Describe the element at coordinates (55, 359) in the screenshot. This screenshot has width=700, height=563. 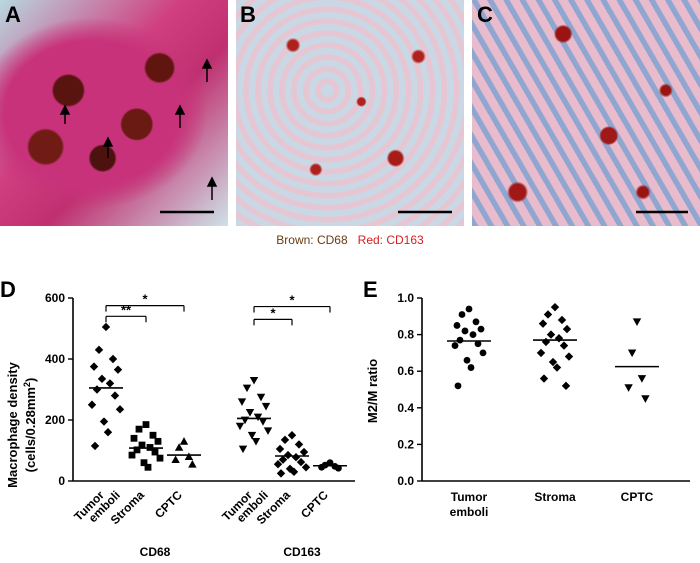
I see `chart-d-ytick-label: 400` at that location.